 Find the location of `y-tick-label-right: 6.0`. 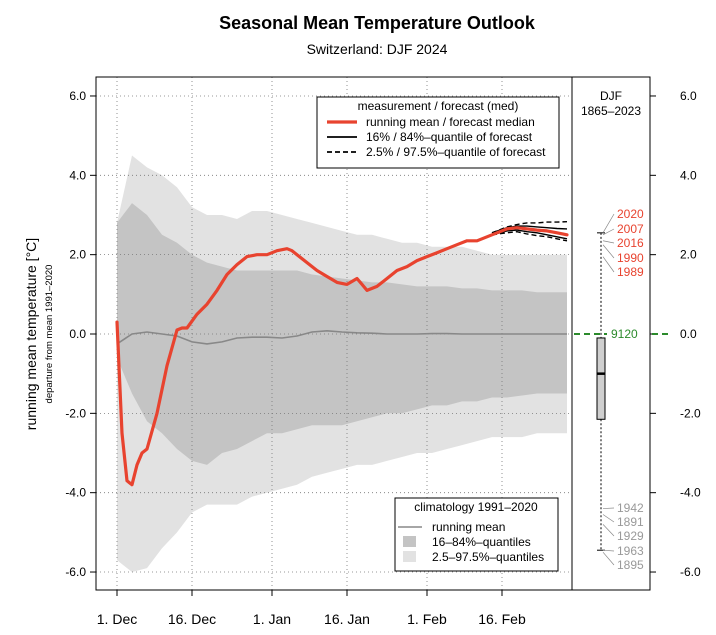

y-tick-label-right: 6.0 is located at coordinates (688, 96).